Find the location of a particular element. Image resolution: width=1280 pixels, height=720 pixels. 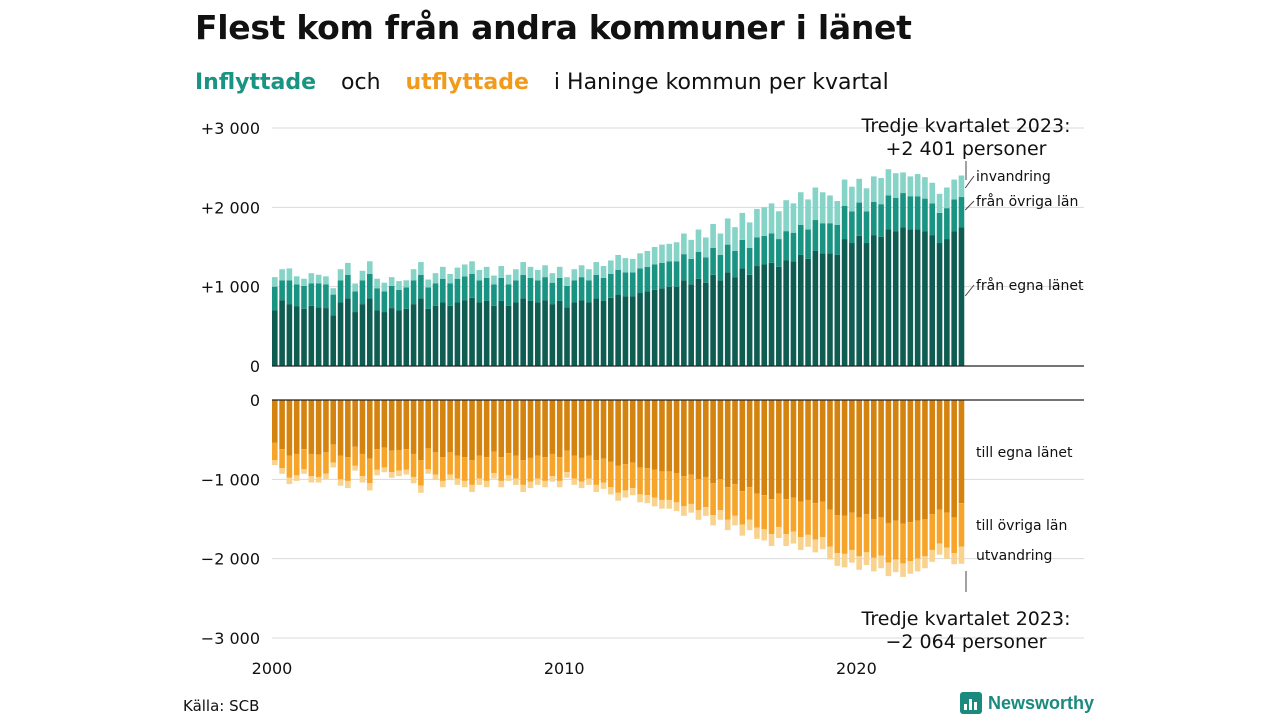

outflow-series-label: utvandring is located at coordinates (1014, 556).